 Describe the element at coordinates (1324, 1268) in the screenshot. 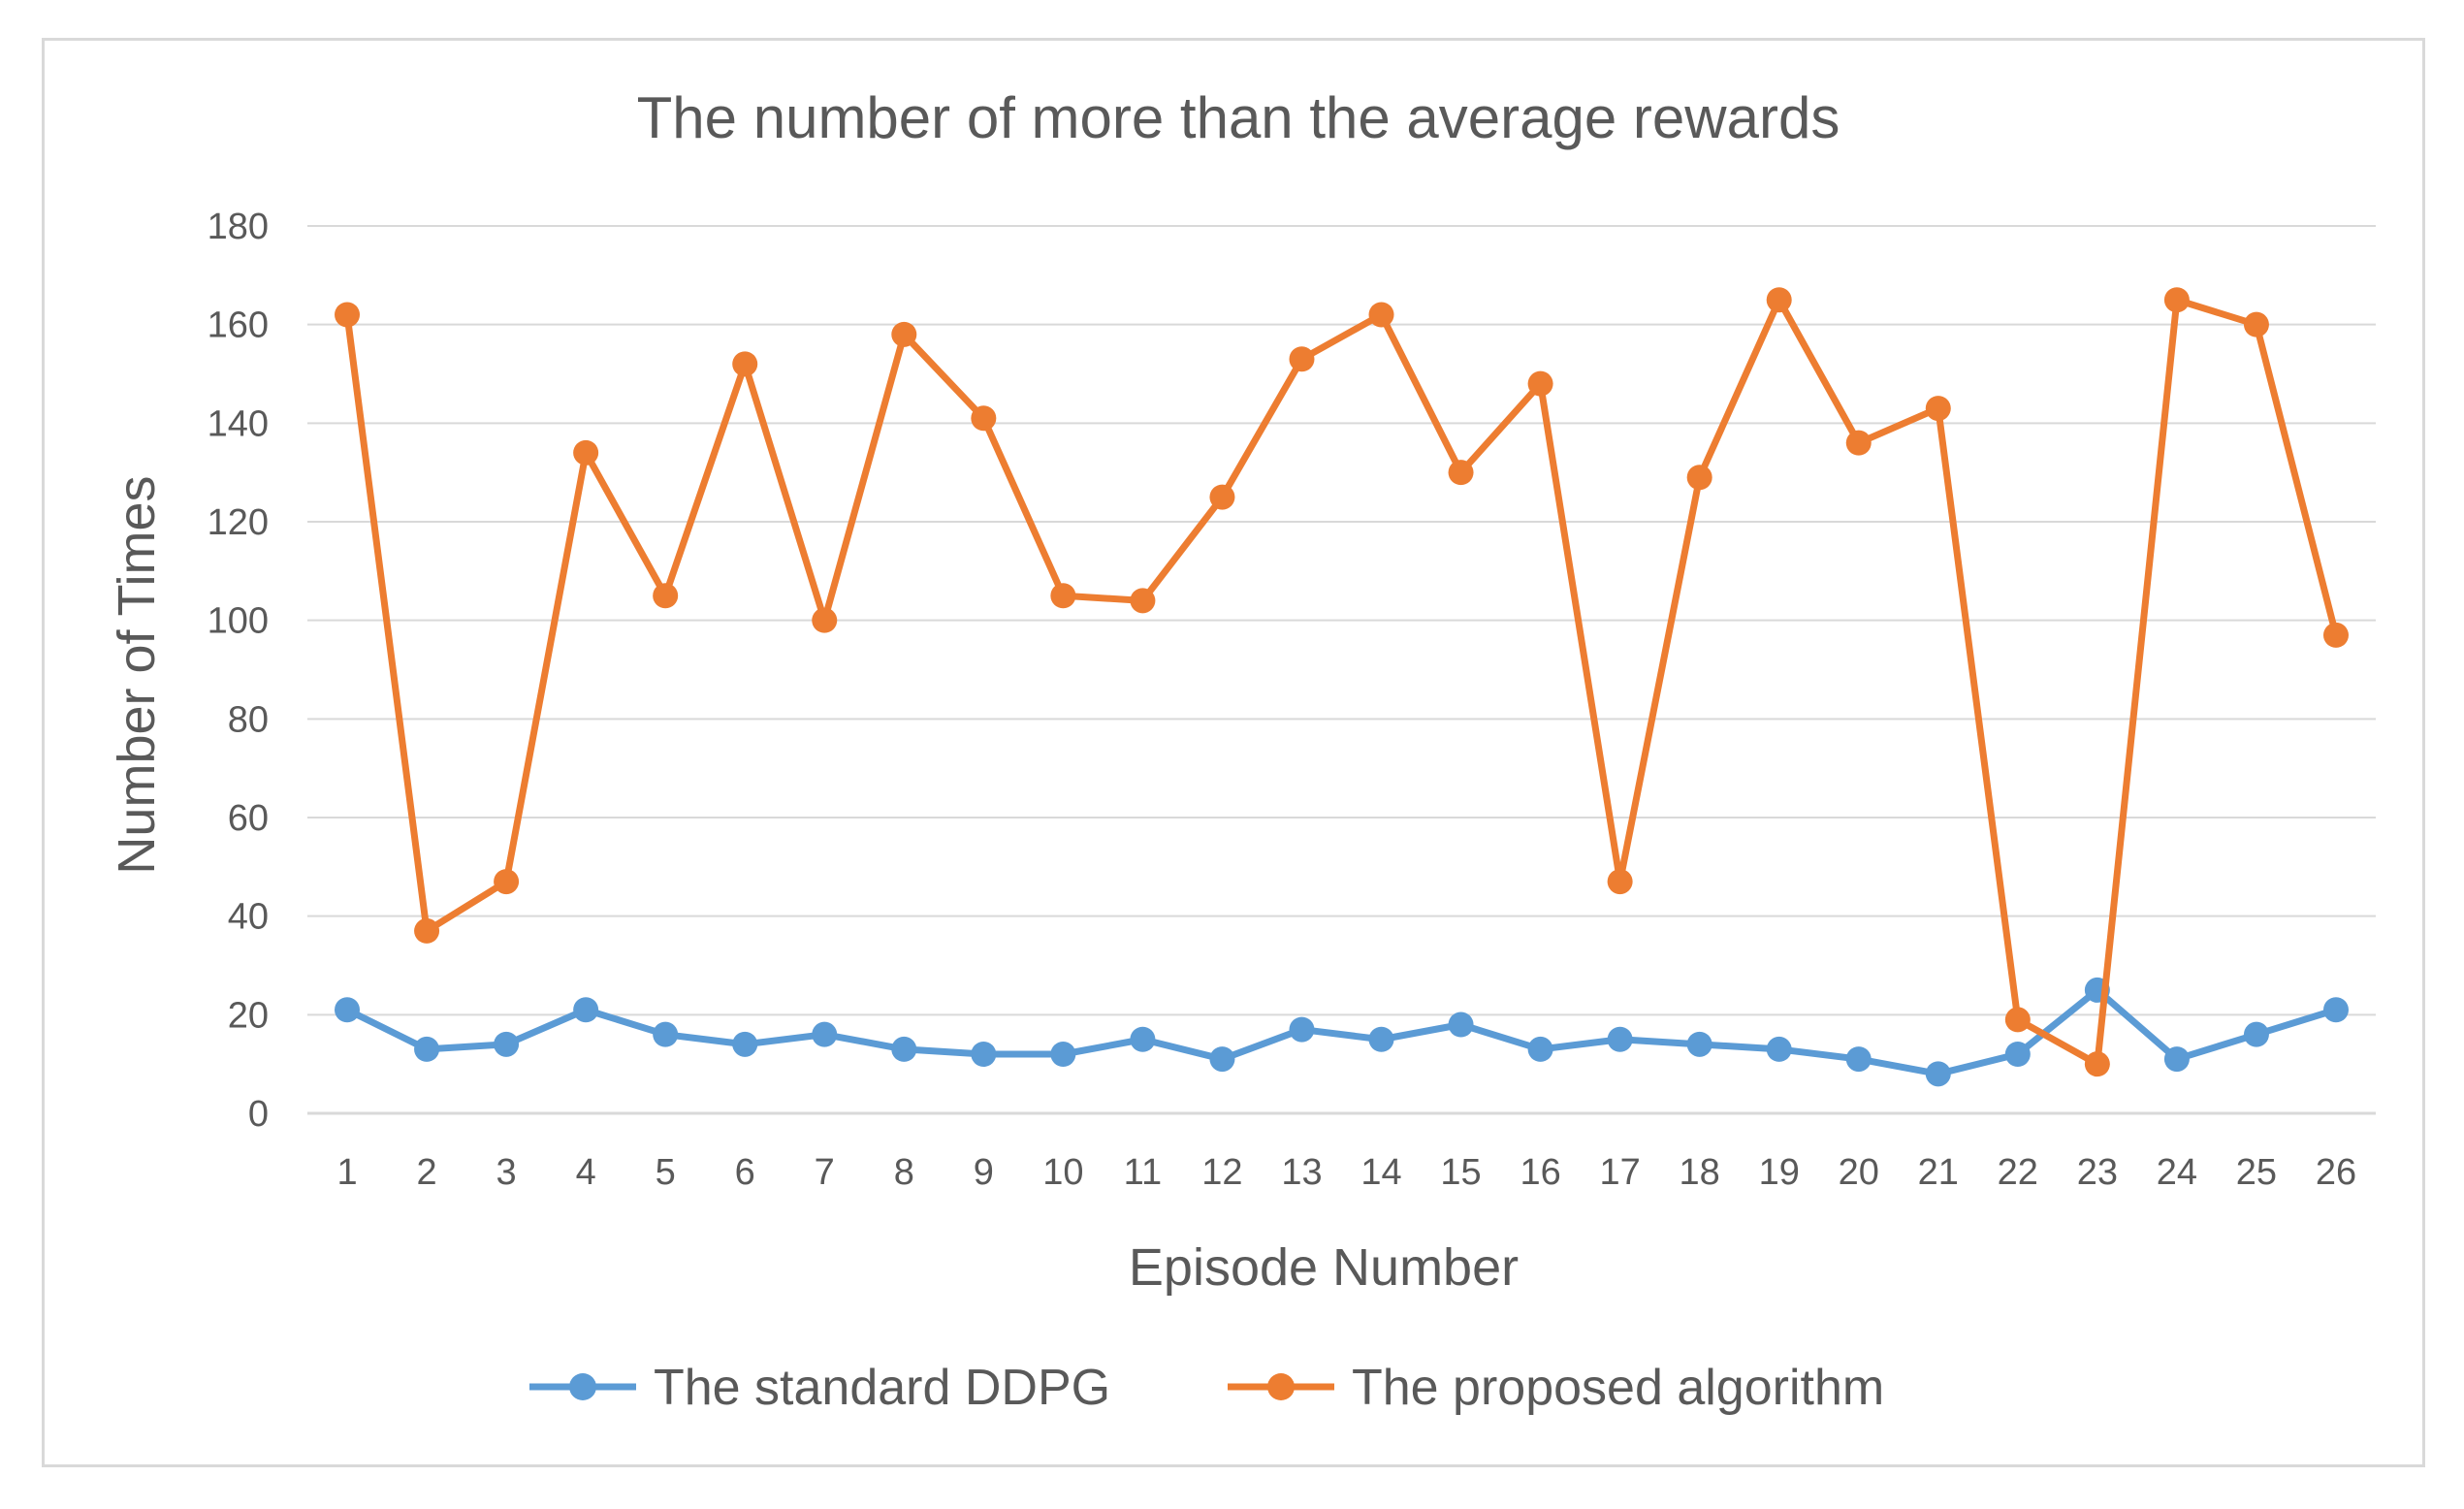

I see `x-axis-title: Episode Number` at that location.